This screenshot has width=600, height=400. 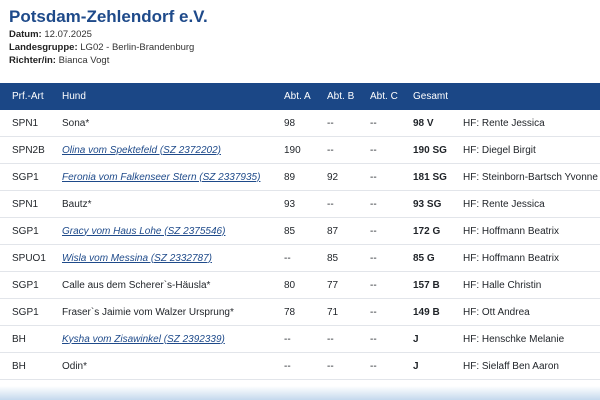 I want to click on club-title: Potsdam-Zehlendorf e.V., so click(x=108, y=16).